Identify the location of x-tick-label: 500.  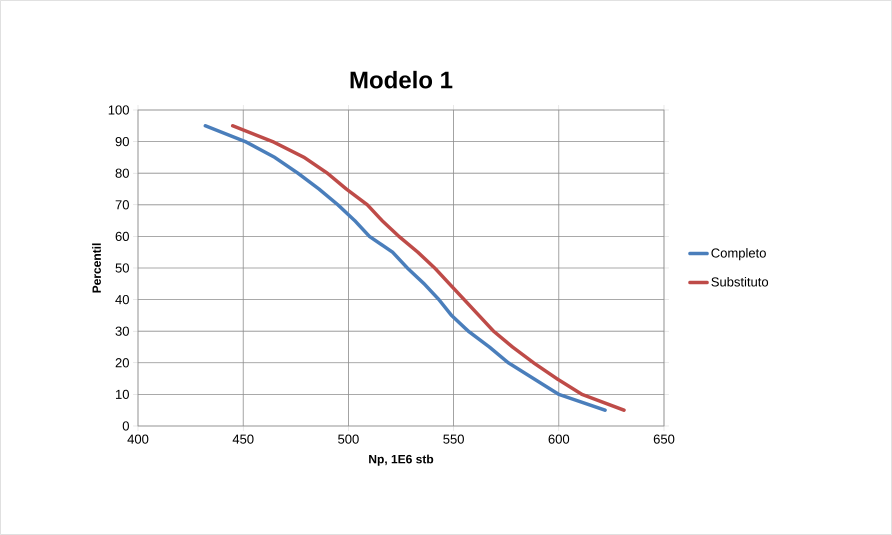
(348, 439).